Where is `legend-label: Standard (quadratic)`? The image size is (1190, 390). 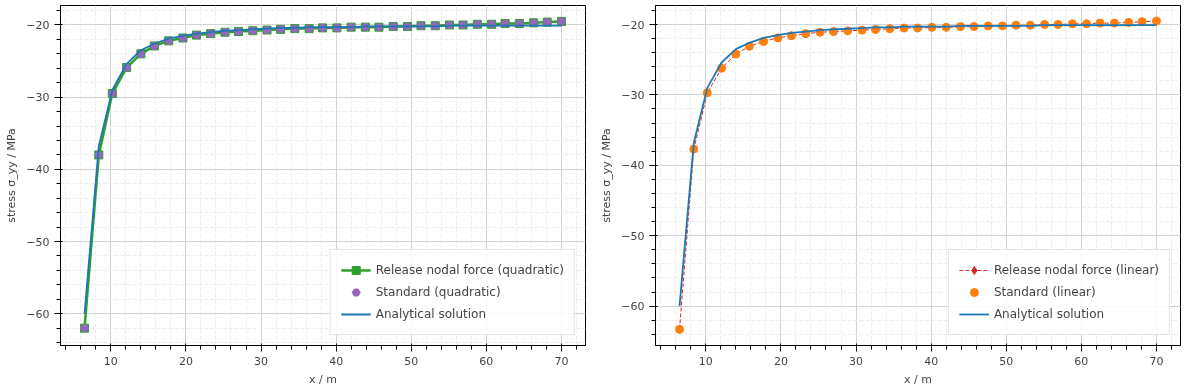
legend-label: Standard (quadratic) is located at coordinates (438, 292).